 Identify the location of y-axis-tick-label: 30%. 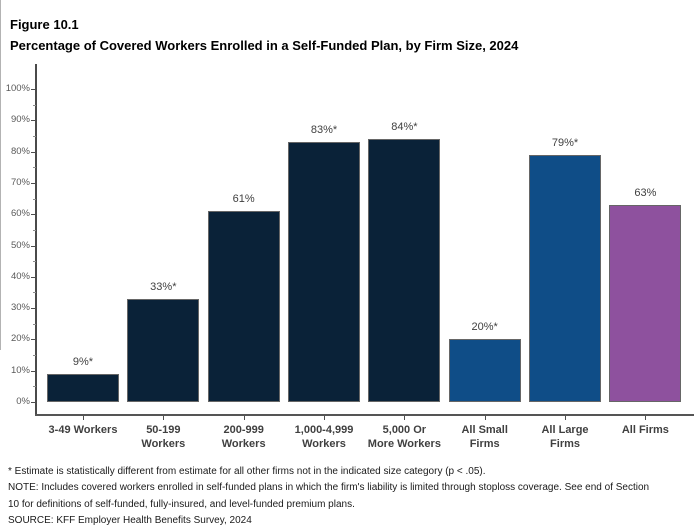
(20, 308).